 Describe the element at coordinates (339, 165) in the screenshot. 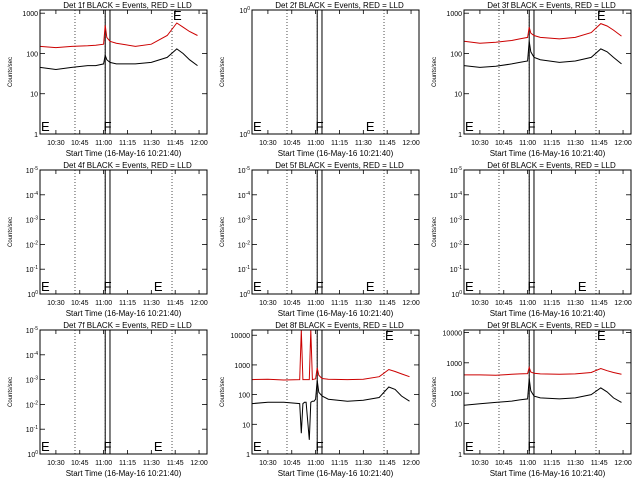

I see `panel-title: Det 5f BLACK = Events, RED = LLD` at that location.